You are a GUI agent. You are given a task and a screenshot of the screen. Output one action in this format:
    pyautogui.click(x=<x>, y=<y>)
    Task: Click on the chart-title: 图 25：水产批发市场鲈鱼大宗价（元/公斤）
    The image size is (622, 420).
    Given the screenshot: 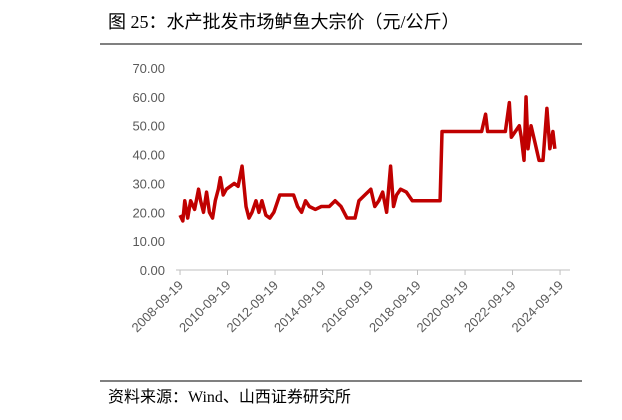 What is the action you would take?
    pyautogui.click(x=284, y=22)
    